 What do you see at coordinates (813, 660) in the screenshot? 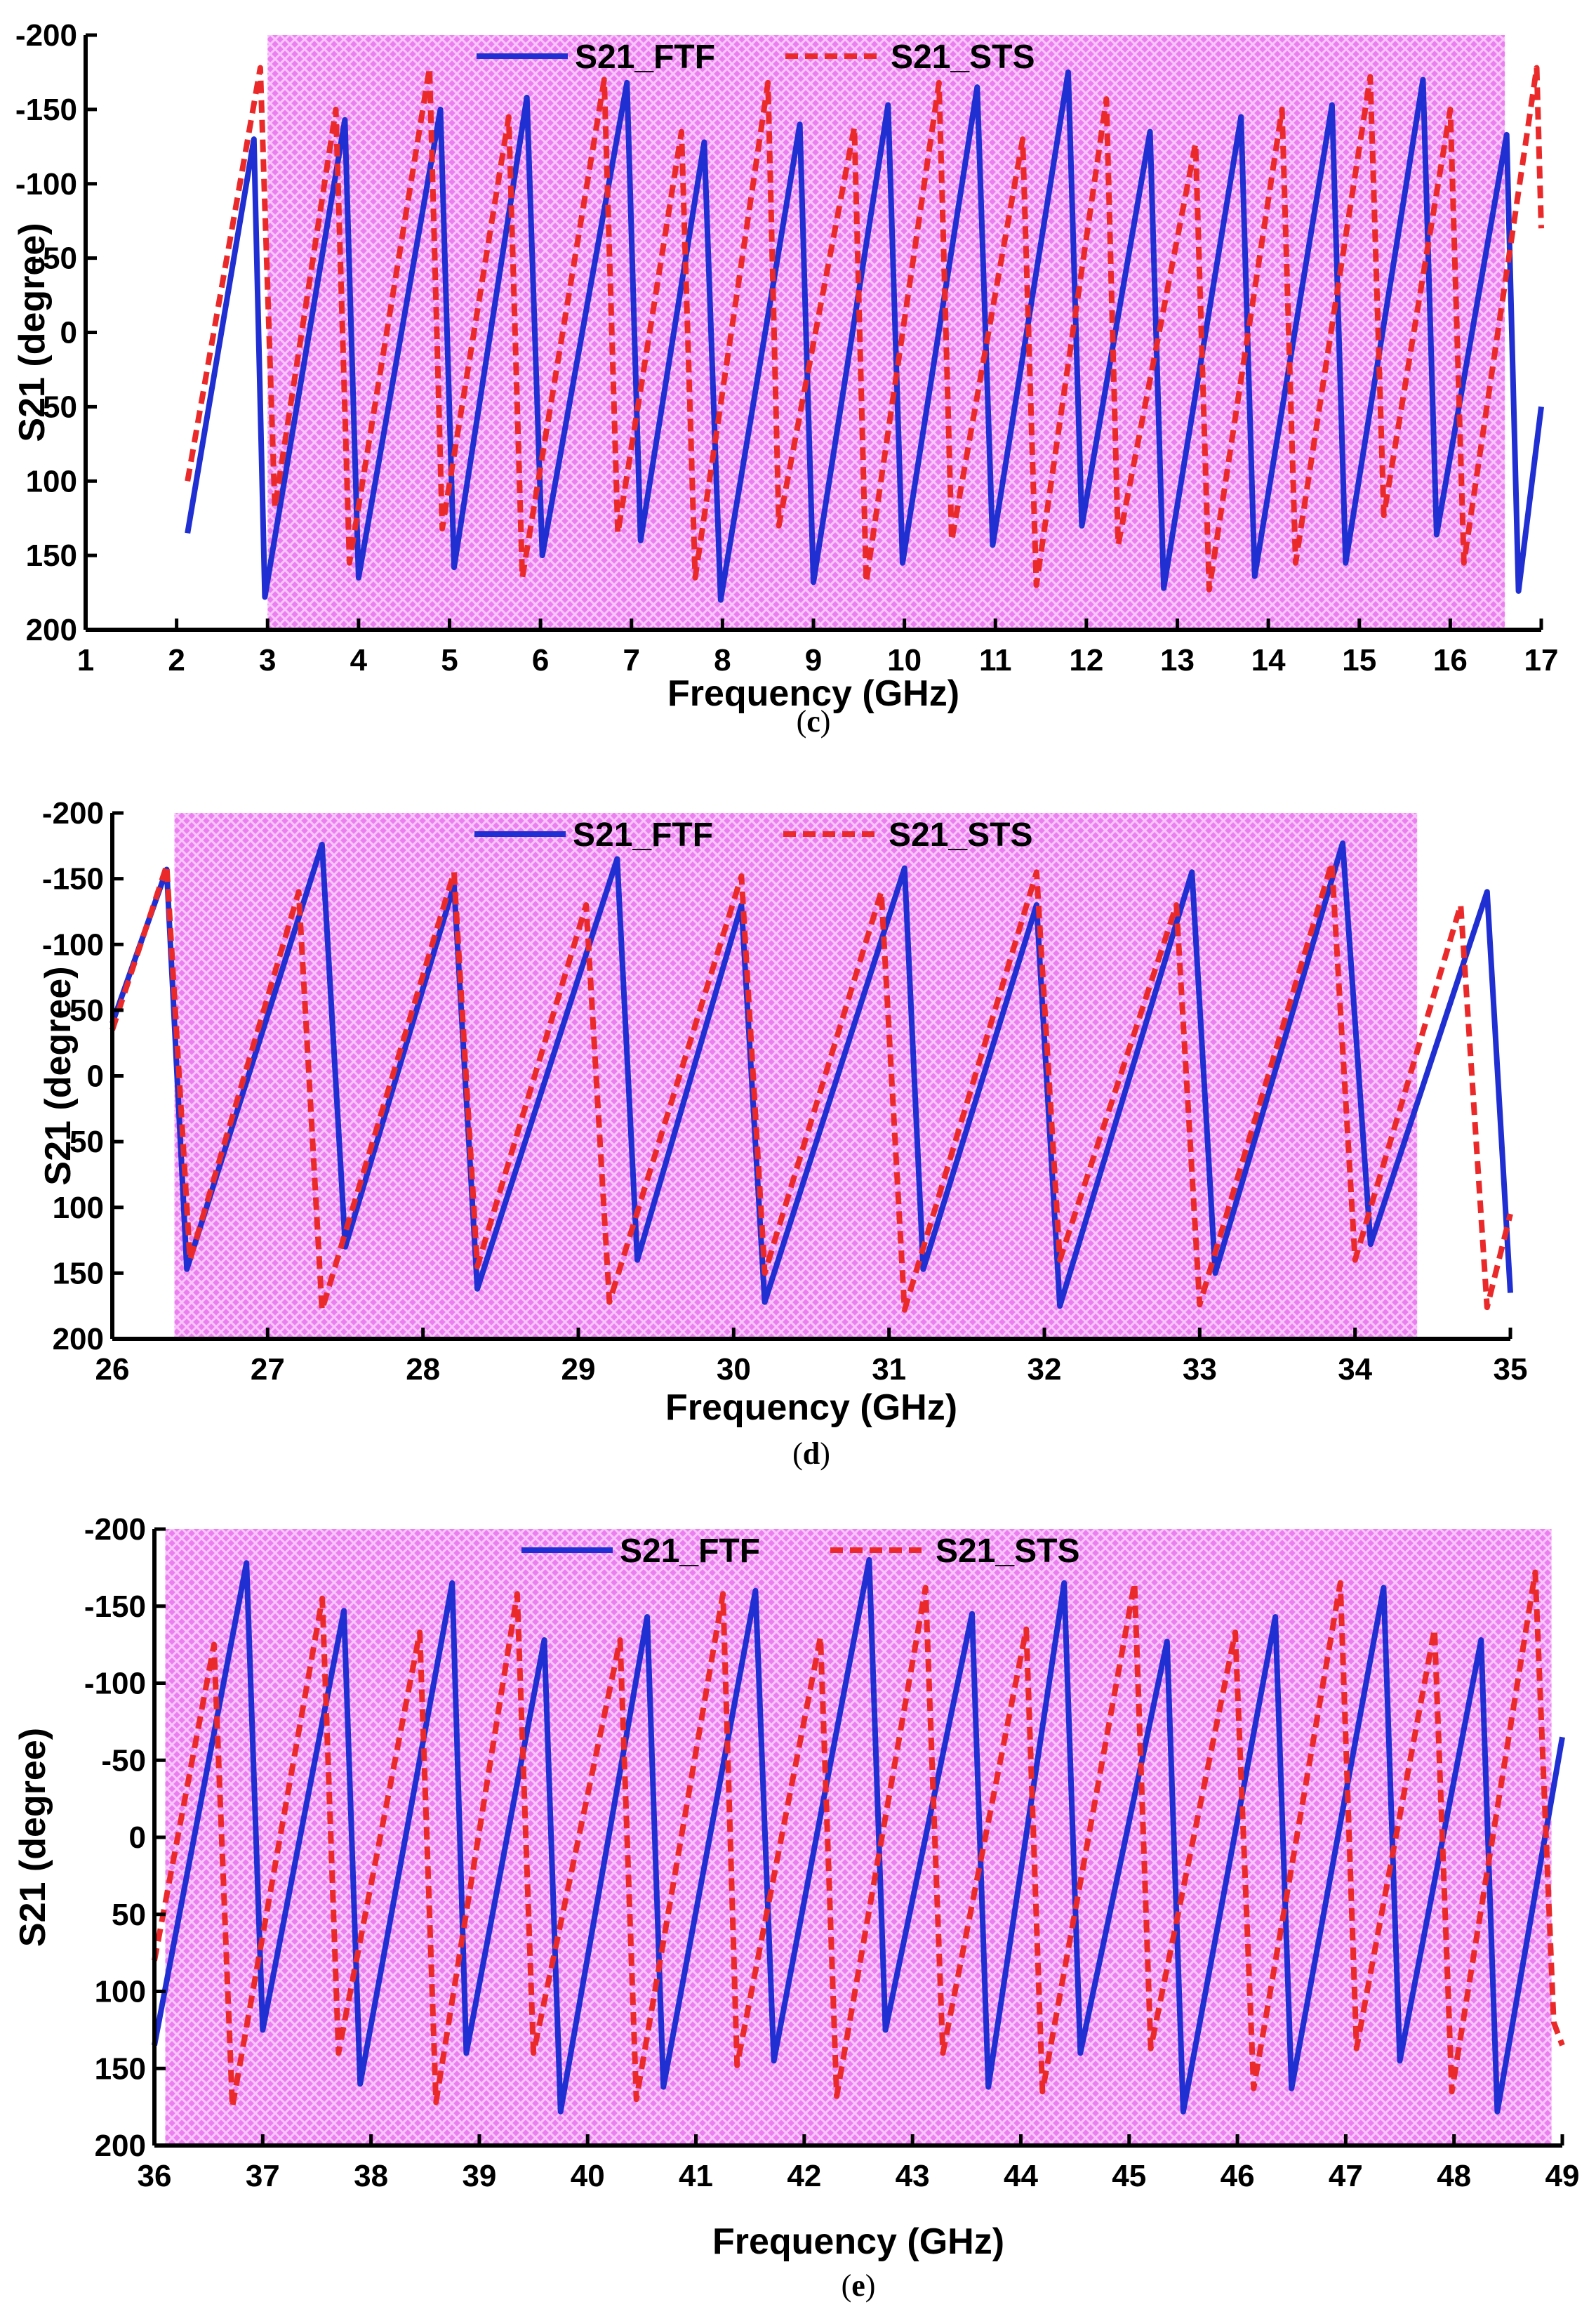
I see `x-tick-label: 9` at bounding box center [813, 660].